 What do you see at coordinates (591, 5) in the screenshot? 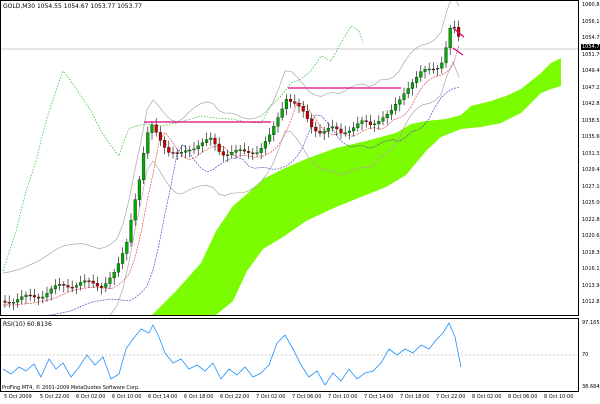
I see `price-tick-label: 1060.85` at bounding box center [591, 5].